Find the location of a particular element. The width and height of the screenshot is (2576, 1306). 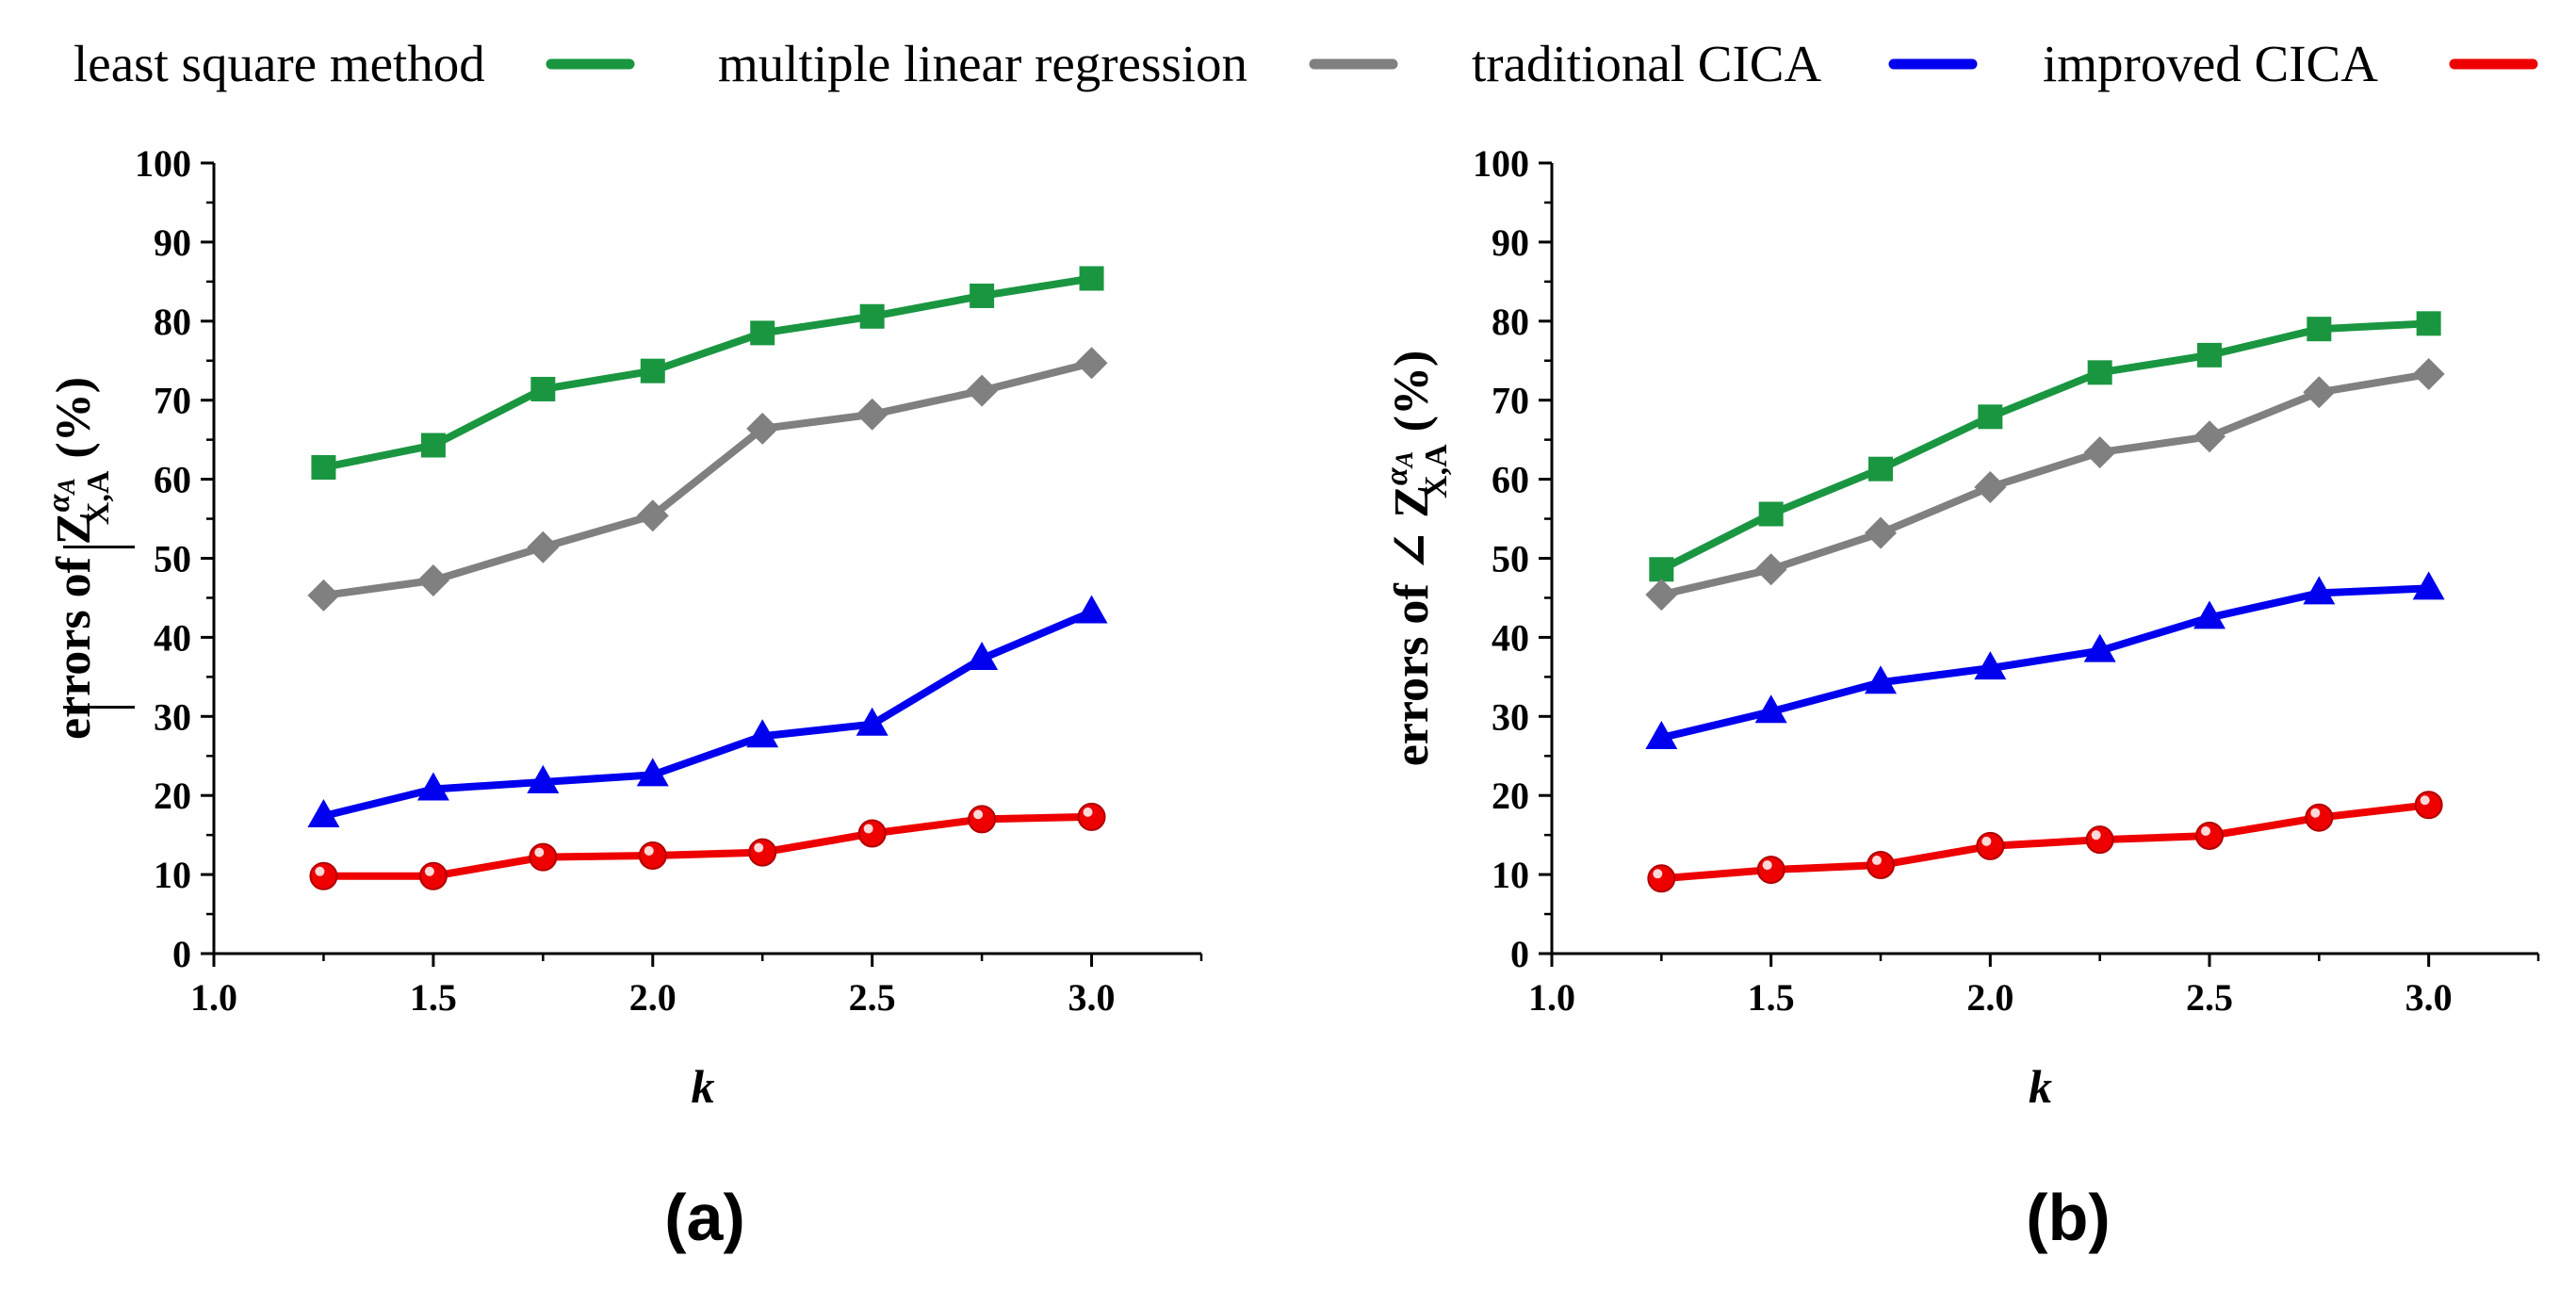

x-tick-label: 1.0 is located at coordinates (1551, 998).